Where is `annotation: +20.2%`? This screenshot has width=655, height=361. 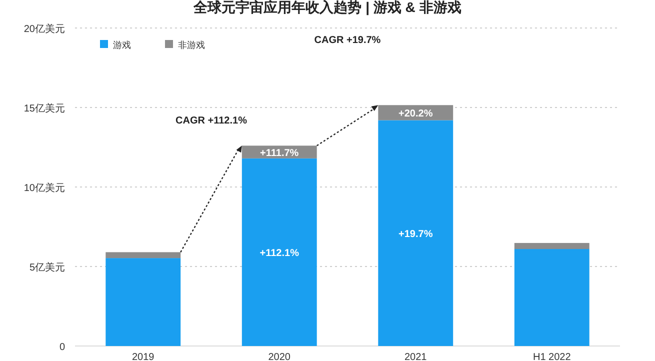
annotation: +20.2% is located at coordinates (415, 114).